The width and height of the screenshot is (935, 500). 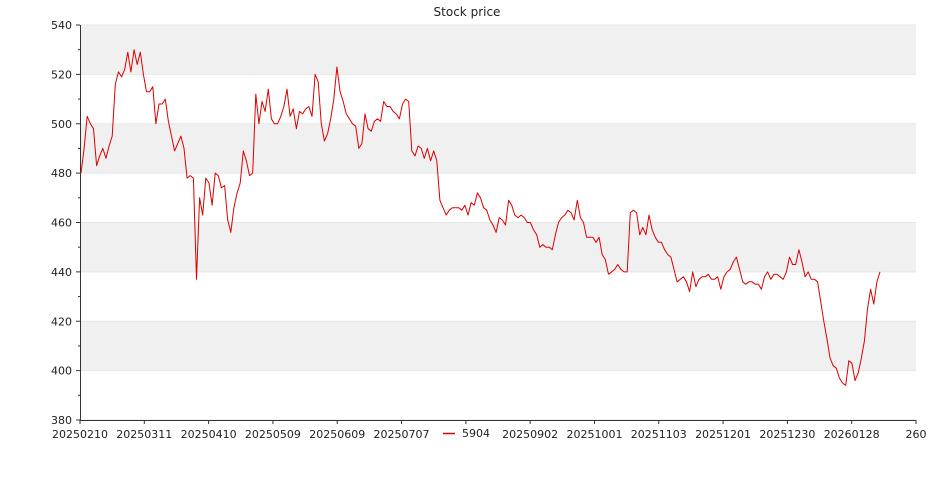 What do you see at coordinates (273, 434) in the screenshot?
I see `x-tick-label: 20250509` at bounding box center [273, 434].